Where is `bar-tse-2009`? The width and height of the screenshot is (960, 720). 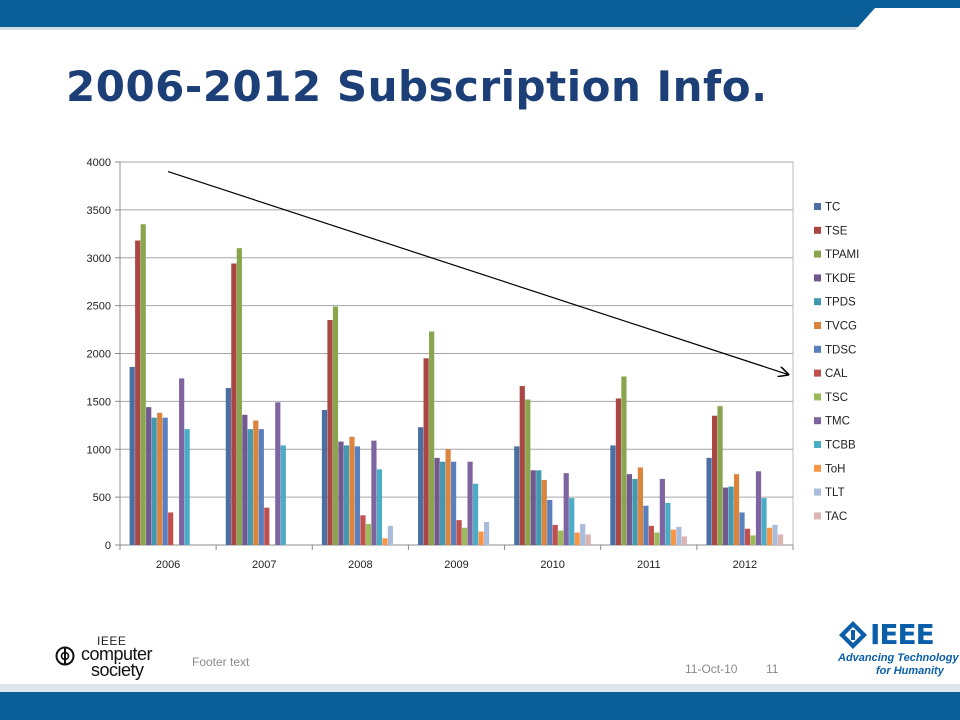
bar-tse-2009 is located at coordinates (426, 451).